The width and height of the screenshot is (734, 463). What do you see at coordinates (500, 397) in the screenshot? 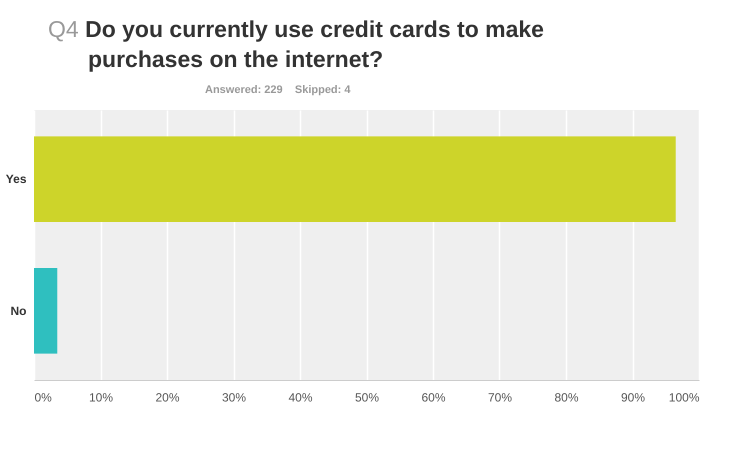
I see `x-tick-label: 70%` at bounding box center [500, 397].